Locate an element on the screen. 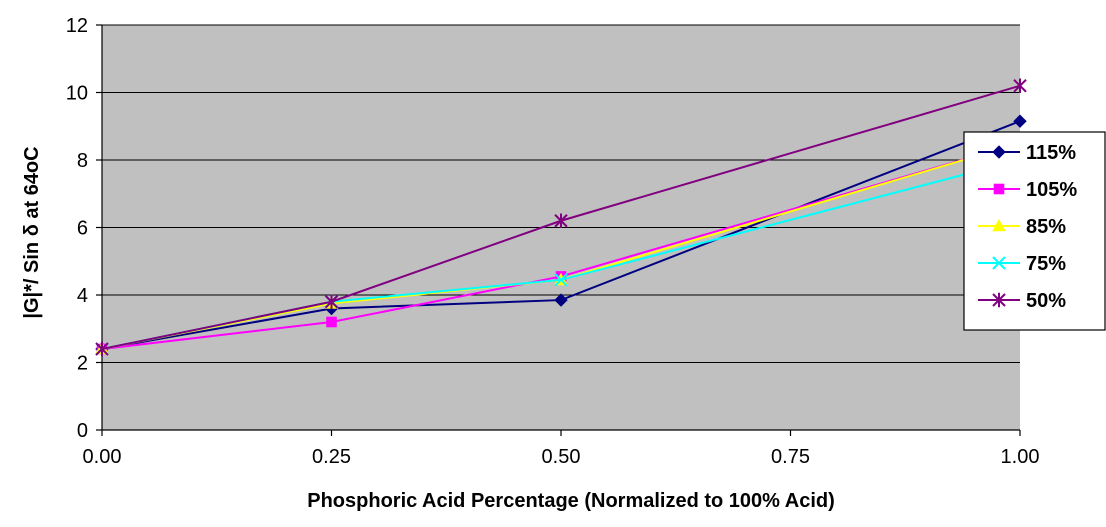  y-axis-title: |G|*/ Sin δ at 64oC is located at coordinates (32, 232).